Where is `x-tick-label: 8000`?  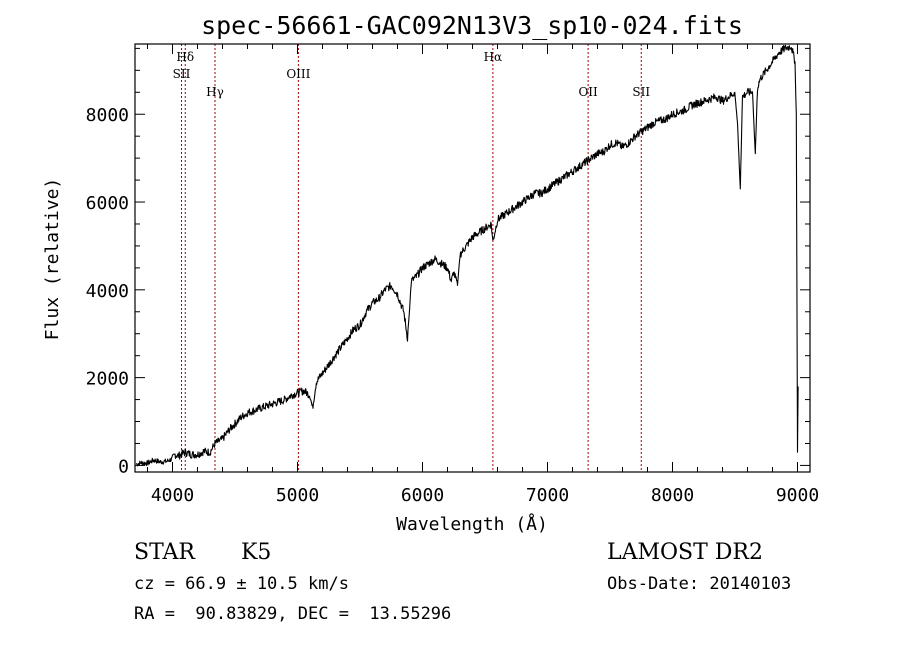
x-tick-label: 8000 is located at coordinates (672, 495).